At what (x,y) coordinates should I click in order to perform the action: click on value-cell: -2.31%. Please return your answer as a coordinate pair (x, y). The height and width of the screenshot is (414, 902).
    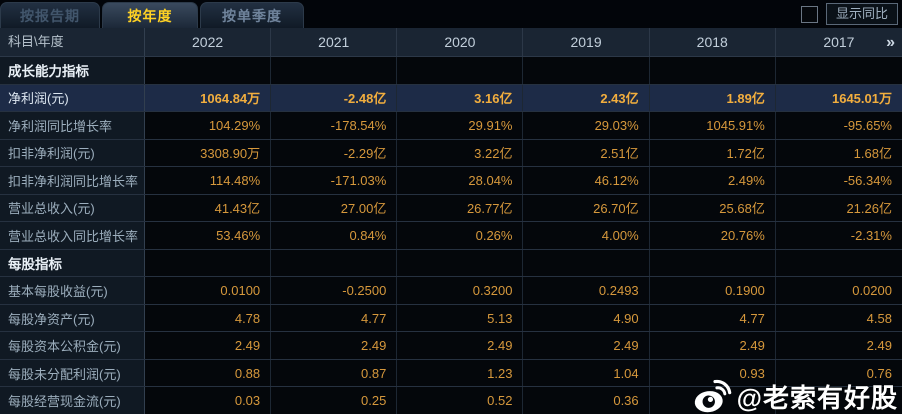
    Looking at the image, I should click on (871, 235).